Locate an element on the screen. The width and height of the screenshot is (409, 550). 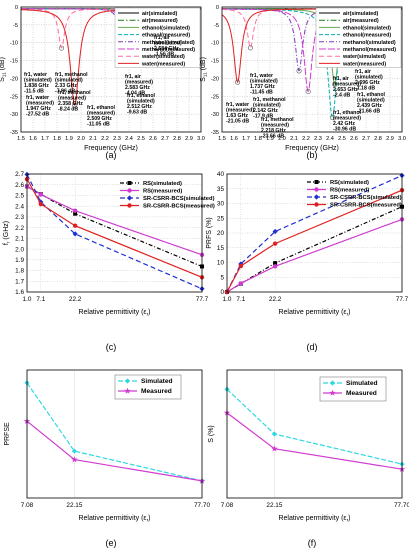
annotation-frequency: 2.512 GHz is located at coordinates (139, 107).